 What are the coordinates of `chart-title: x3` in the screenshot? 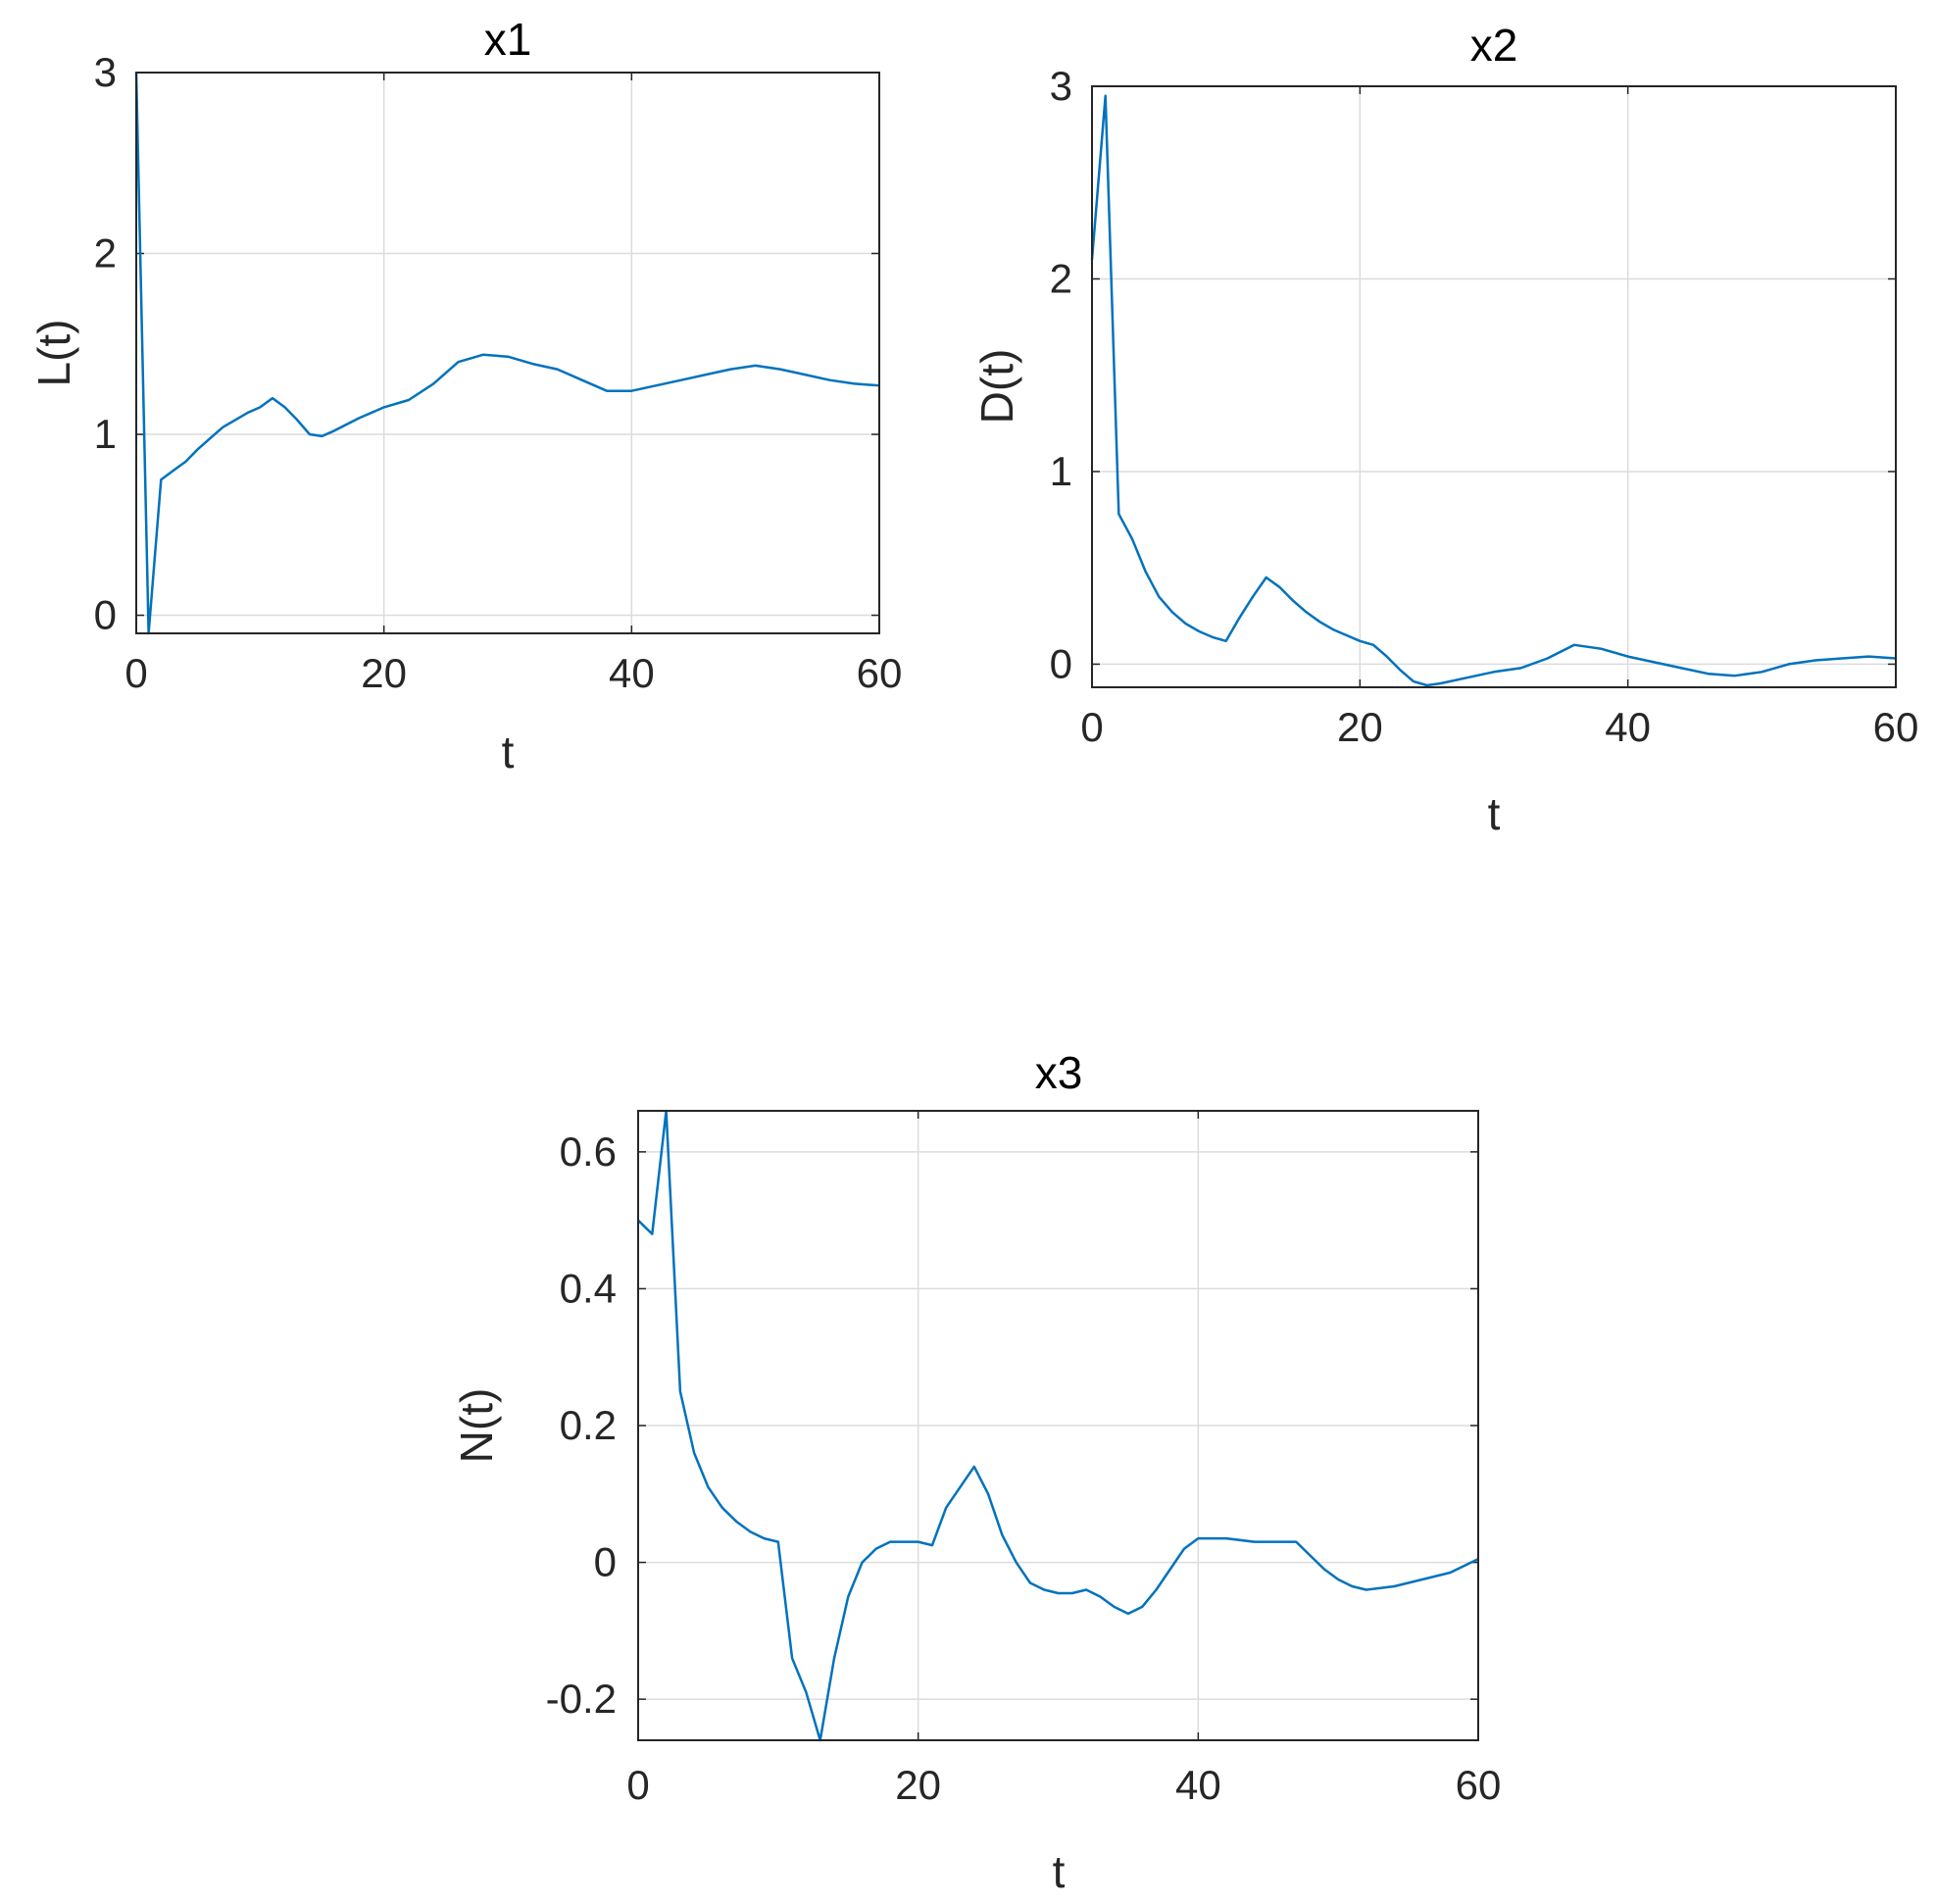 It's located at (1059, 1072).